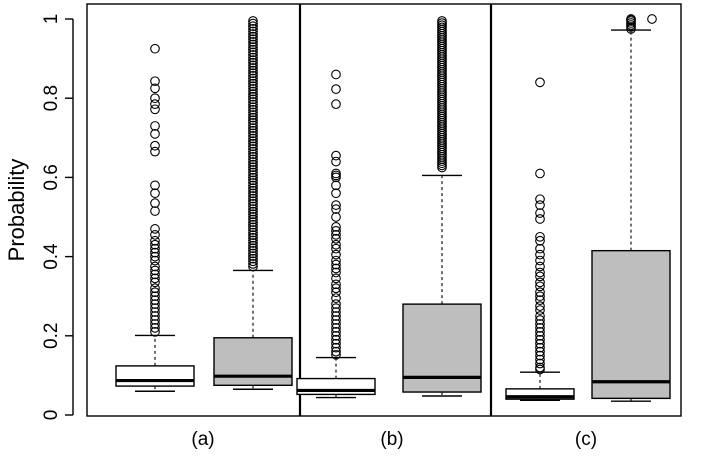 This screenshot has width=709, height=456. What do you see at coordinates (57, 217) in the screenshot?
I see `y-axis: 0 0.2 0.4 0.6 0.8 1` at bounding box center [57, 217].